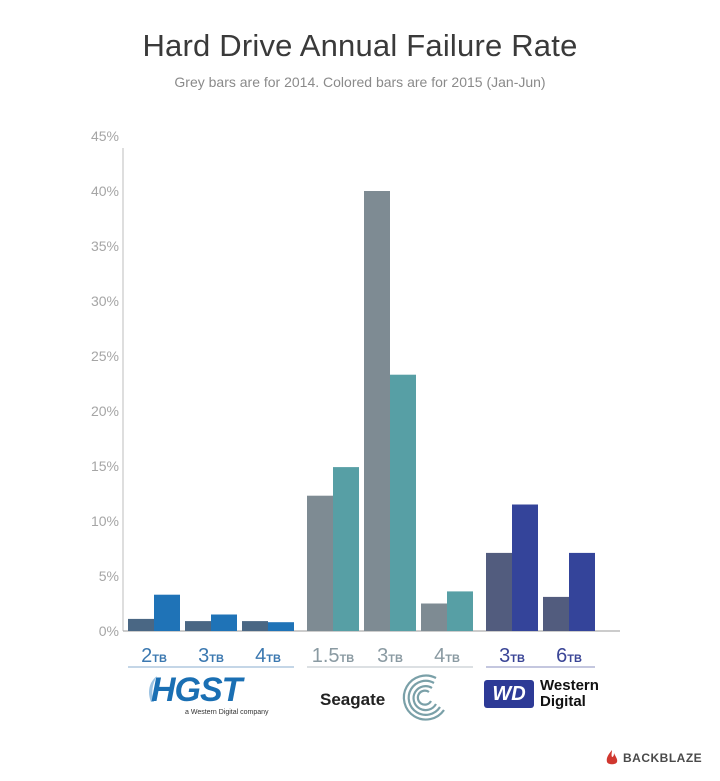 This screenshot has height=781, width=720. I want to click on x-axis-labels: 2TB 3TB 4TB 1.5TB 3TB 4TB 3TB 6TB, so click(361, 656).